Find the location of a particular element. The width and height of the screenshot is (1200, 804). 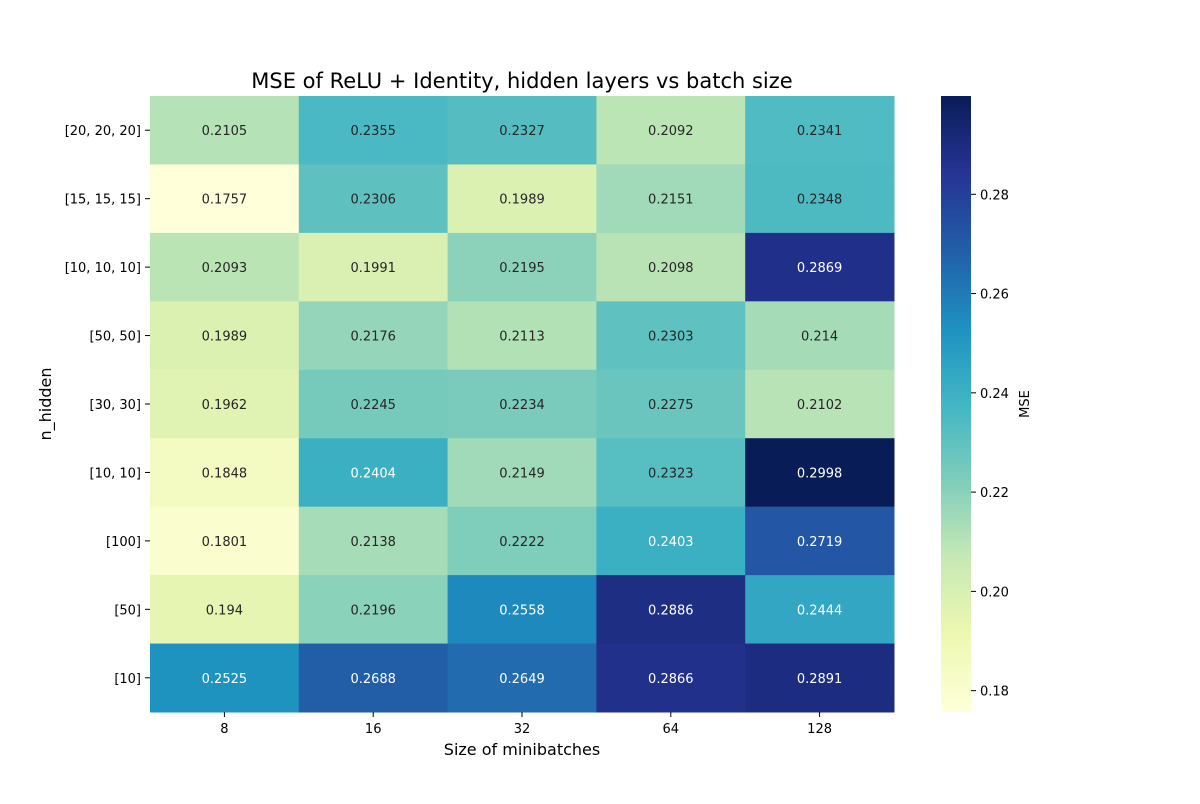

cell-value-label: 0.1991 is located at coordinates (373, 268).